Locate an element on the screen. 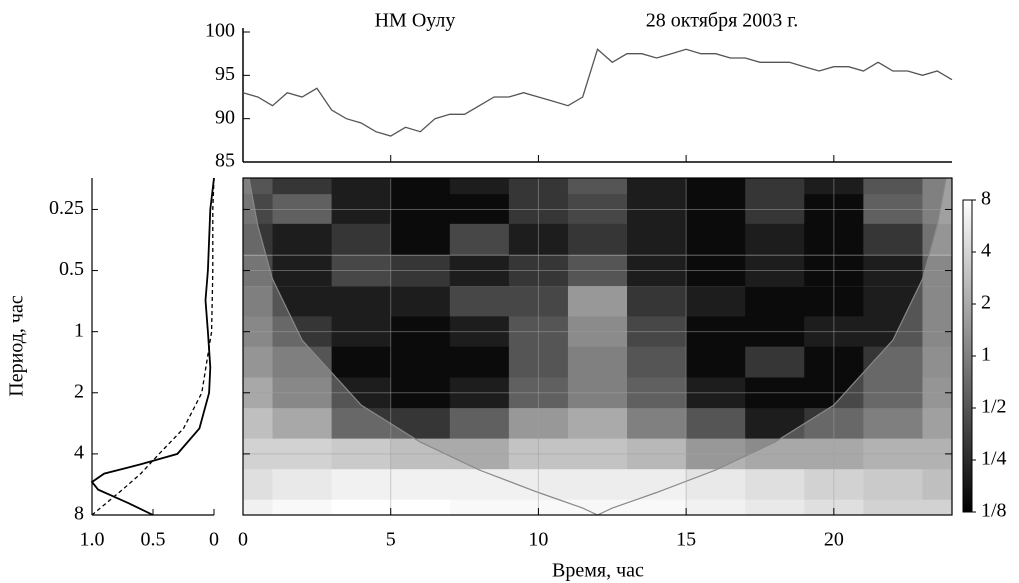  y-tick-label: 95 is located at coordinates (225, 74).